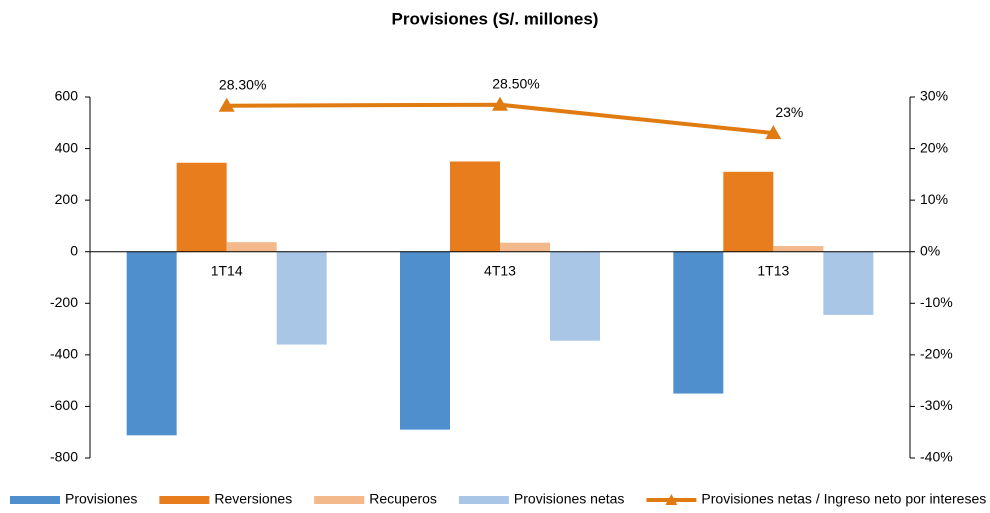  Describe the element at coordinates (101, 499) in the screenshot. I see `legend-label: Provisiones` at that location.